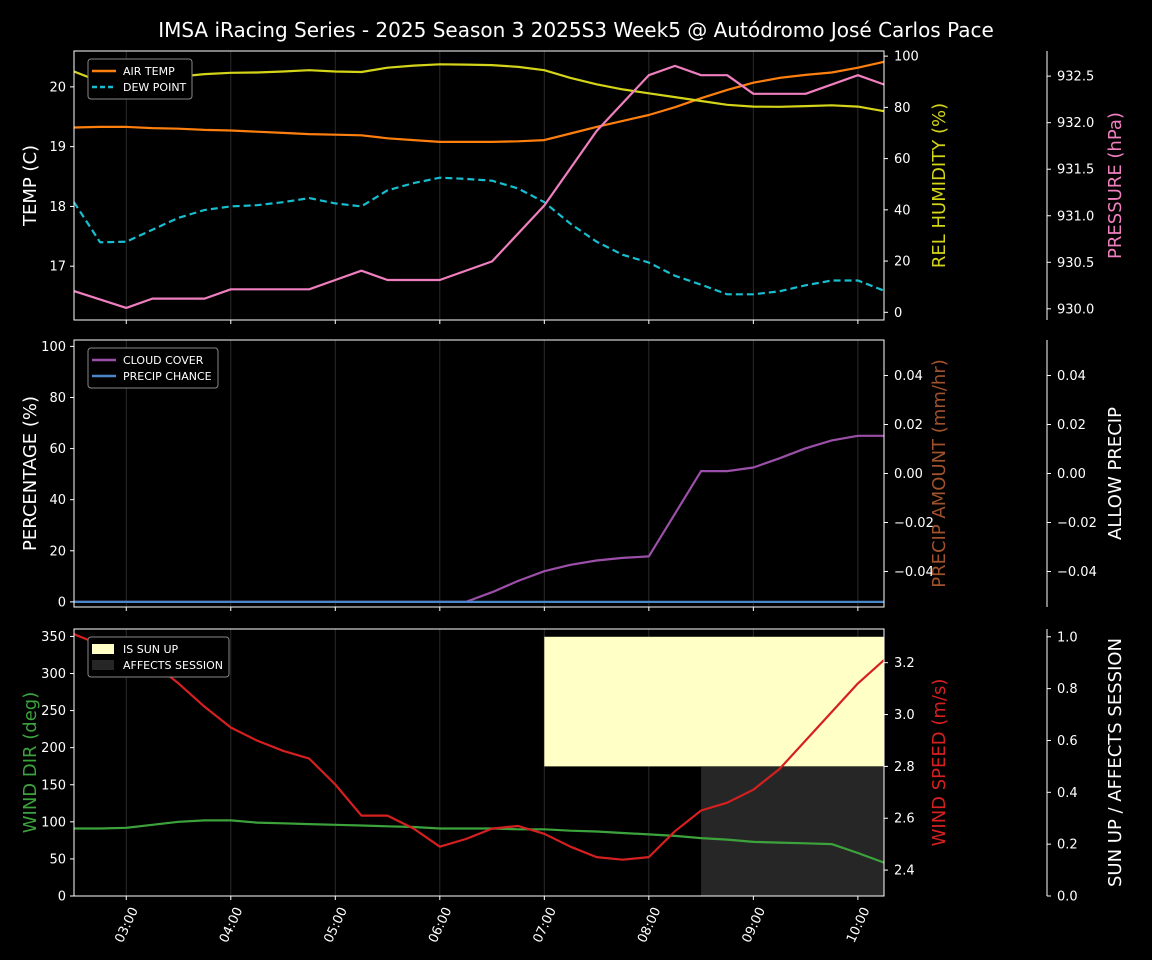 The image size is (1152, 960). Describe the element at coordinates (1075, 216) in the screenshot. I see `far-right-tick-label: 931.0` at that location.